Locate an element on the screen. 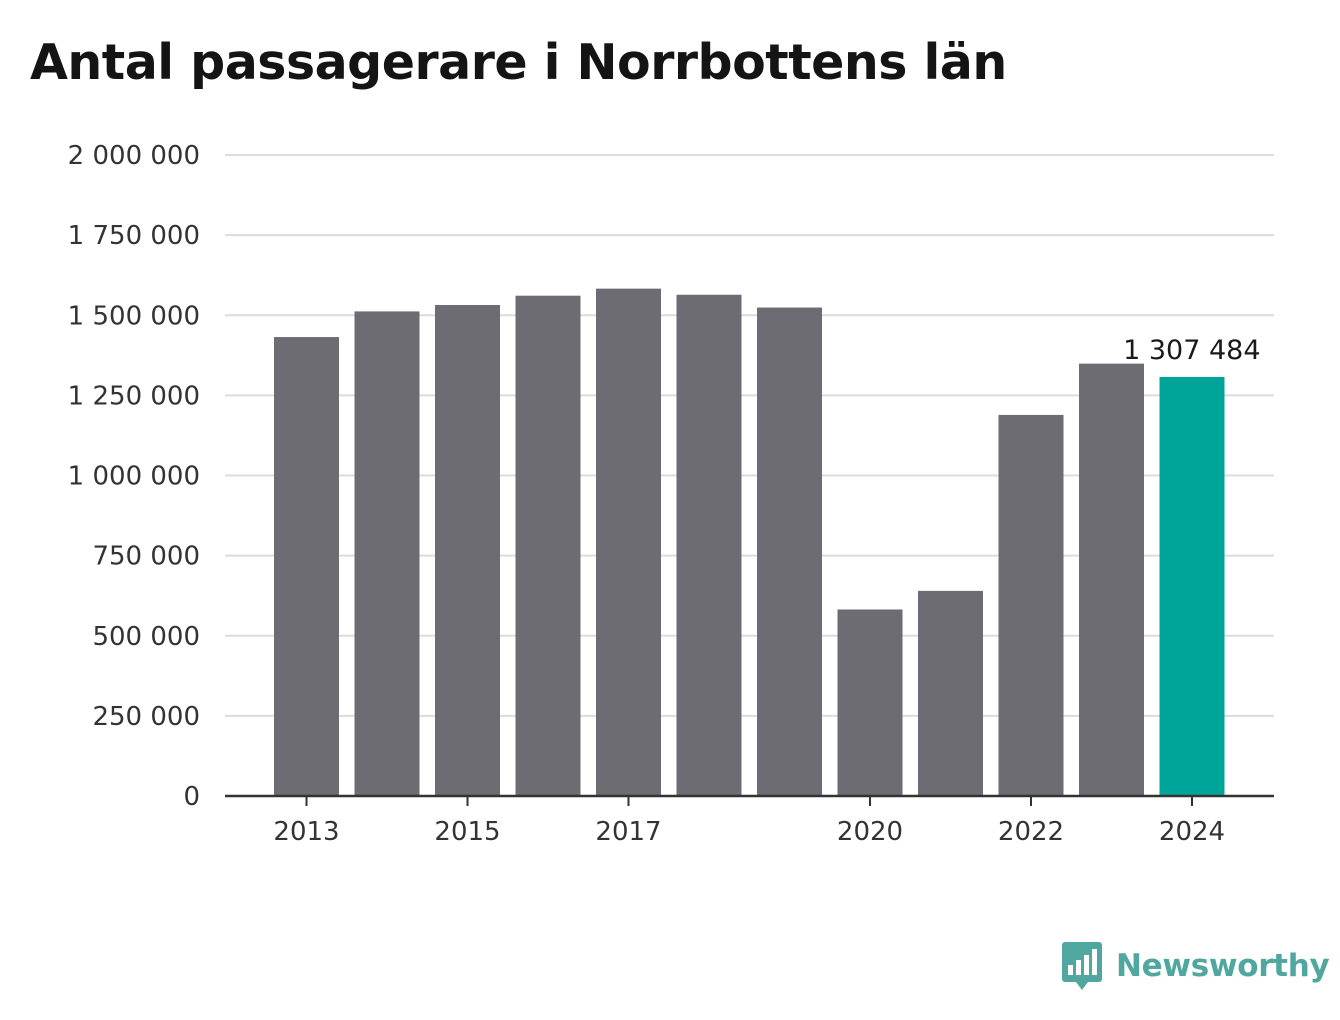  bar-2016 is located at coordinates (548, 545).